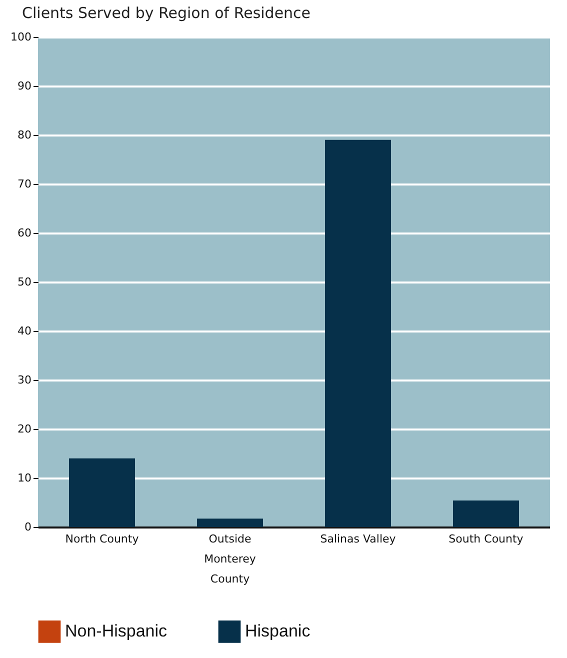 This screenshot has width=567, height=658. What do you see at coordinates (486, 539) in the screenshot?
I see `x-tick-label: South County` at bounding box center [486, 539].